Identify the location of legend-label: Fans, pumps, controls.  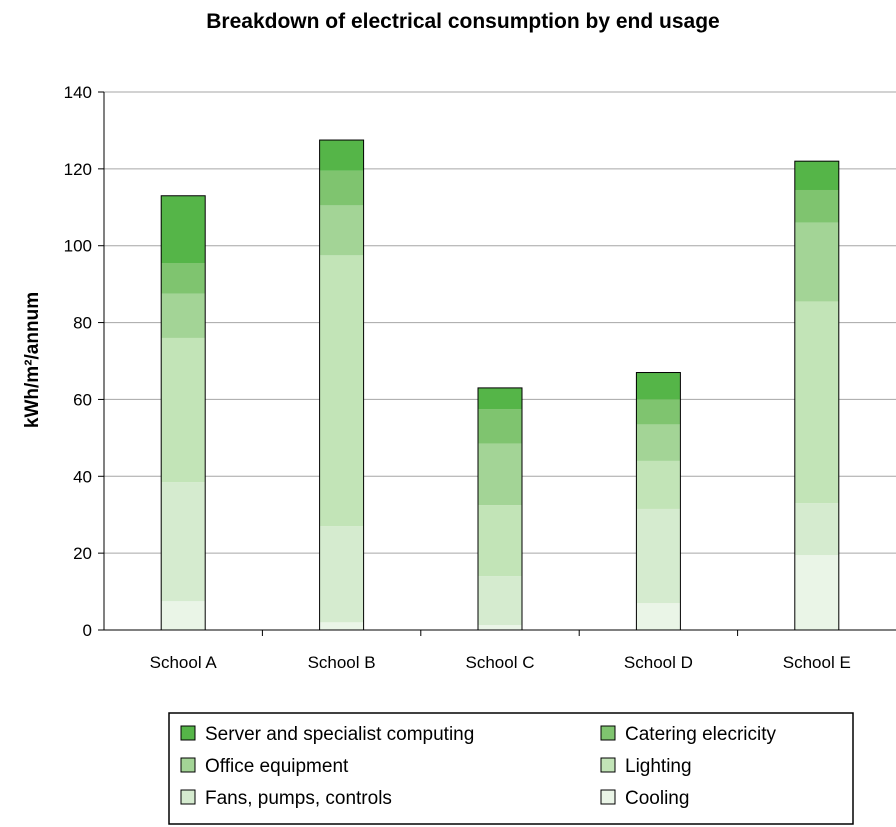
(298, 798).